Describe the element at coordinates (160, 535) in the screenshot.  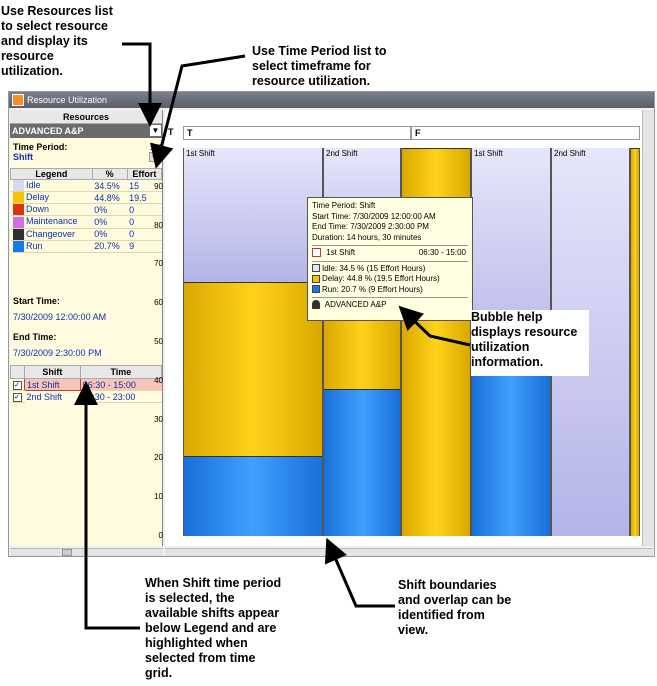
I see `y-tick-label: 0` at that location.